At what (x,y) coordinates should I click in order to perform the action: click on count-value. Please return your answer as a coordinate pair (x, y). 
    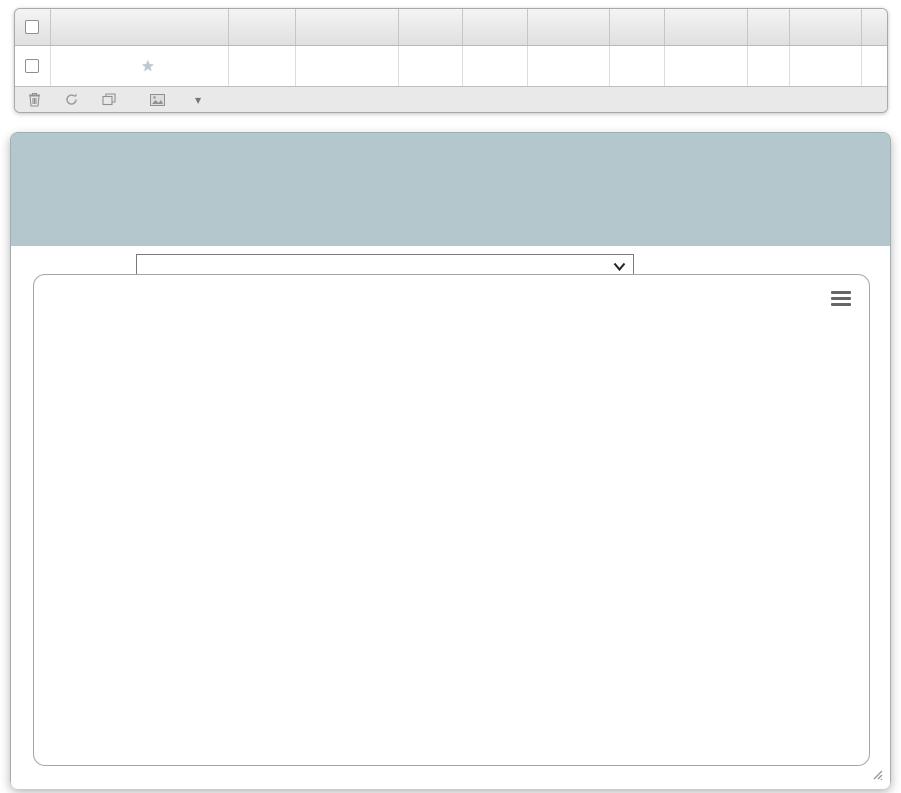
    Looking at the image, I should click on (431, 66).